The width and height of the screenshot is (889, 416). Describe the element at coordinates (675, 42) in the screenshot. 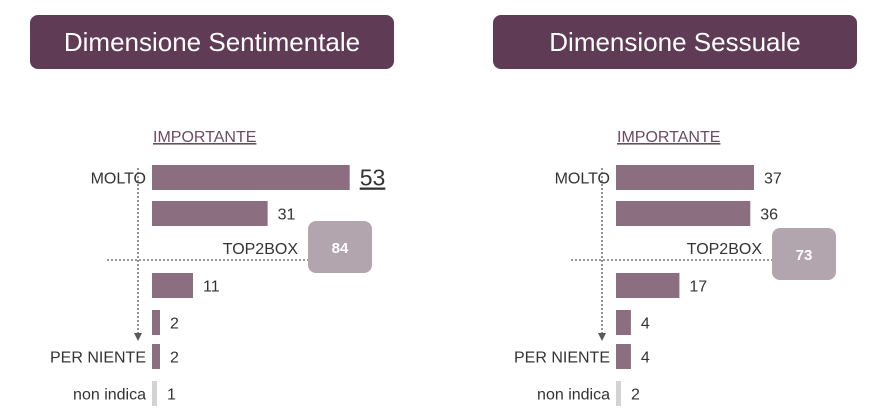

I see `chart-title: Dimensione Sessuale` at that location.